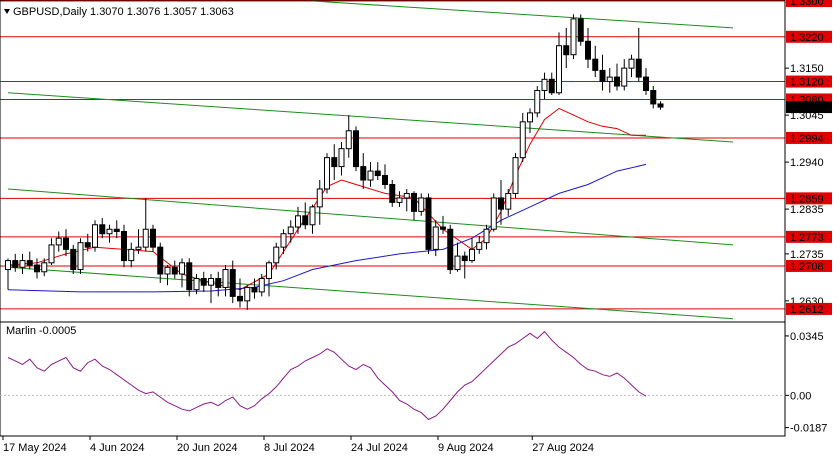 This screenshot has height=459, width=840. Describe the element at coordinates (123, 12) in the screenshot. I see `chart-header: GBPUSD,Daily 1.3070 1.3076 1.3057 1.3063` at that location.